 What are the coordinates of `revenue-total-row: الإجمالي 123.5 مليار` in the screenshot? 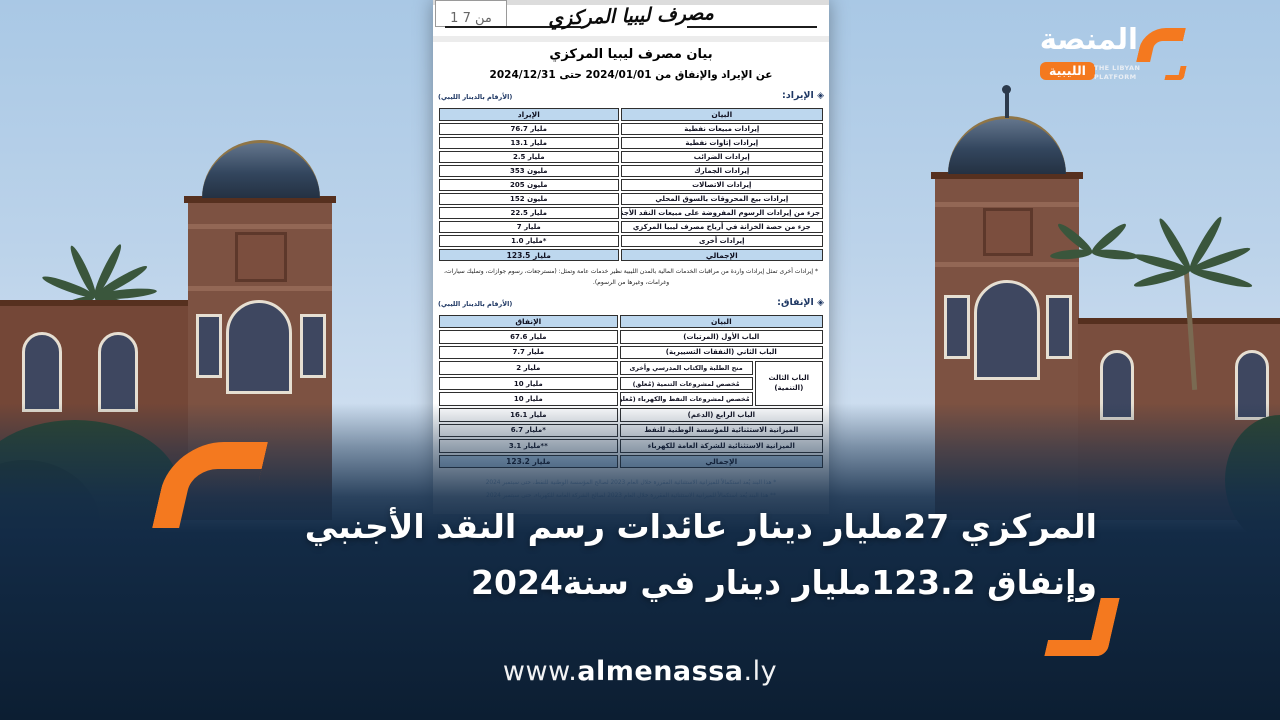 It's located at (631, 255).